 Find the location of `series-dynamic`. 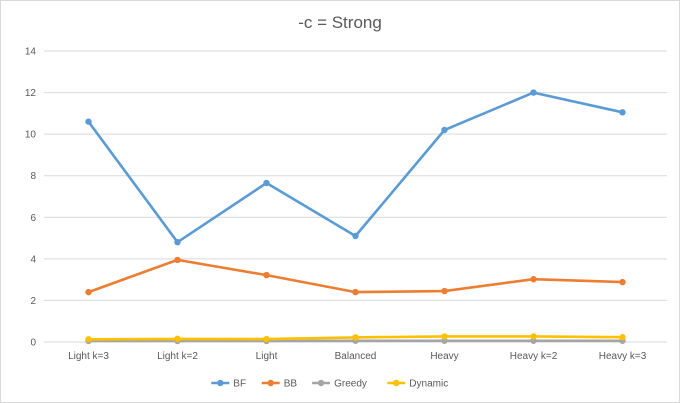

series-dynamic is located at coordinates (355, 338).